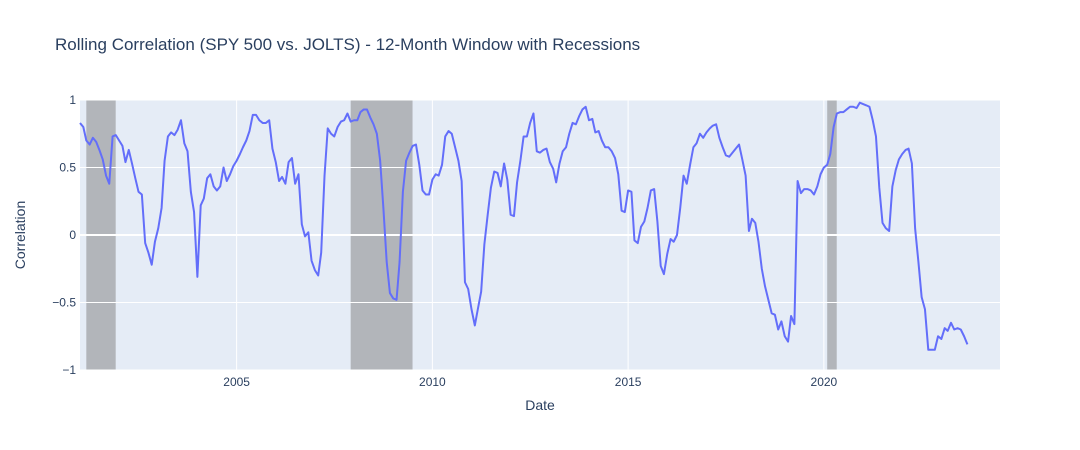 Image resolution: width=1080 pixels, height=450 pixels. What do you see at coordinates (824, 382) in the screenshot?
I see `x-tick-label: 2020` at bounding box center [824, 382].